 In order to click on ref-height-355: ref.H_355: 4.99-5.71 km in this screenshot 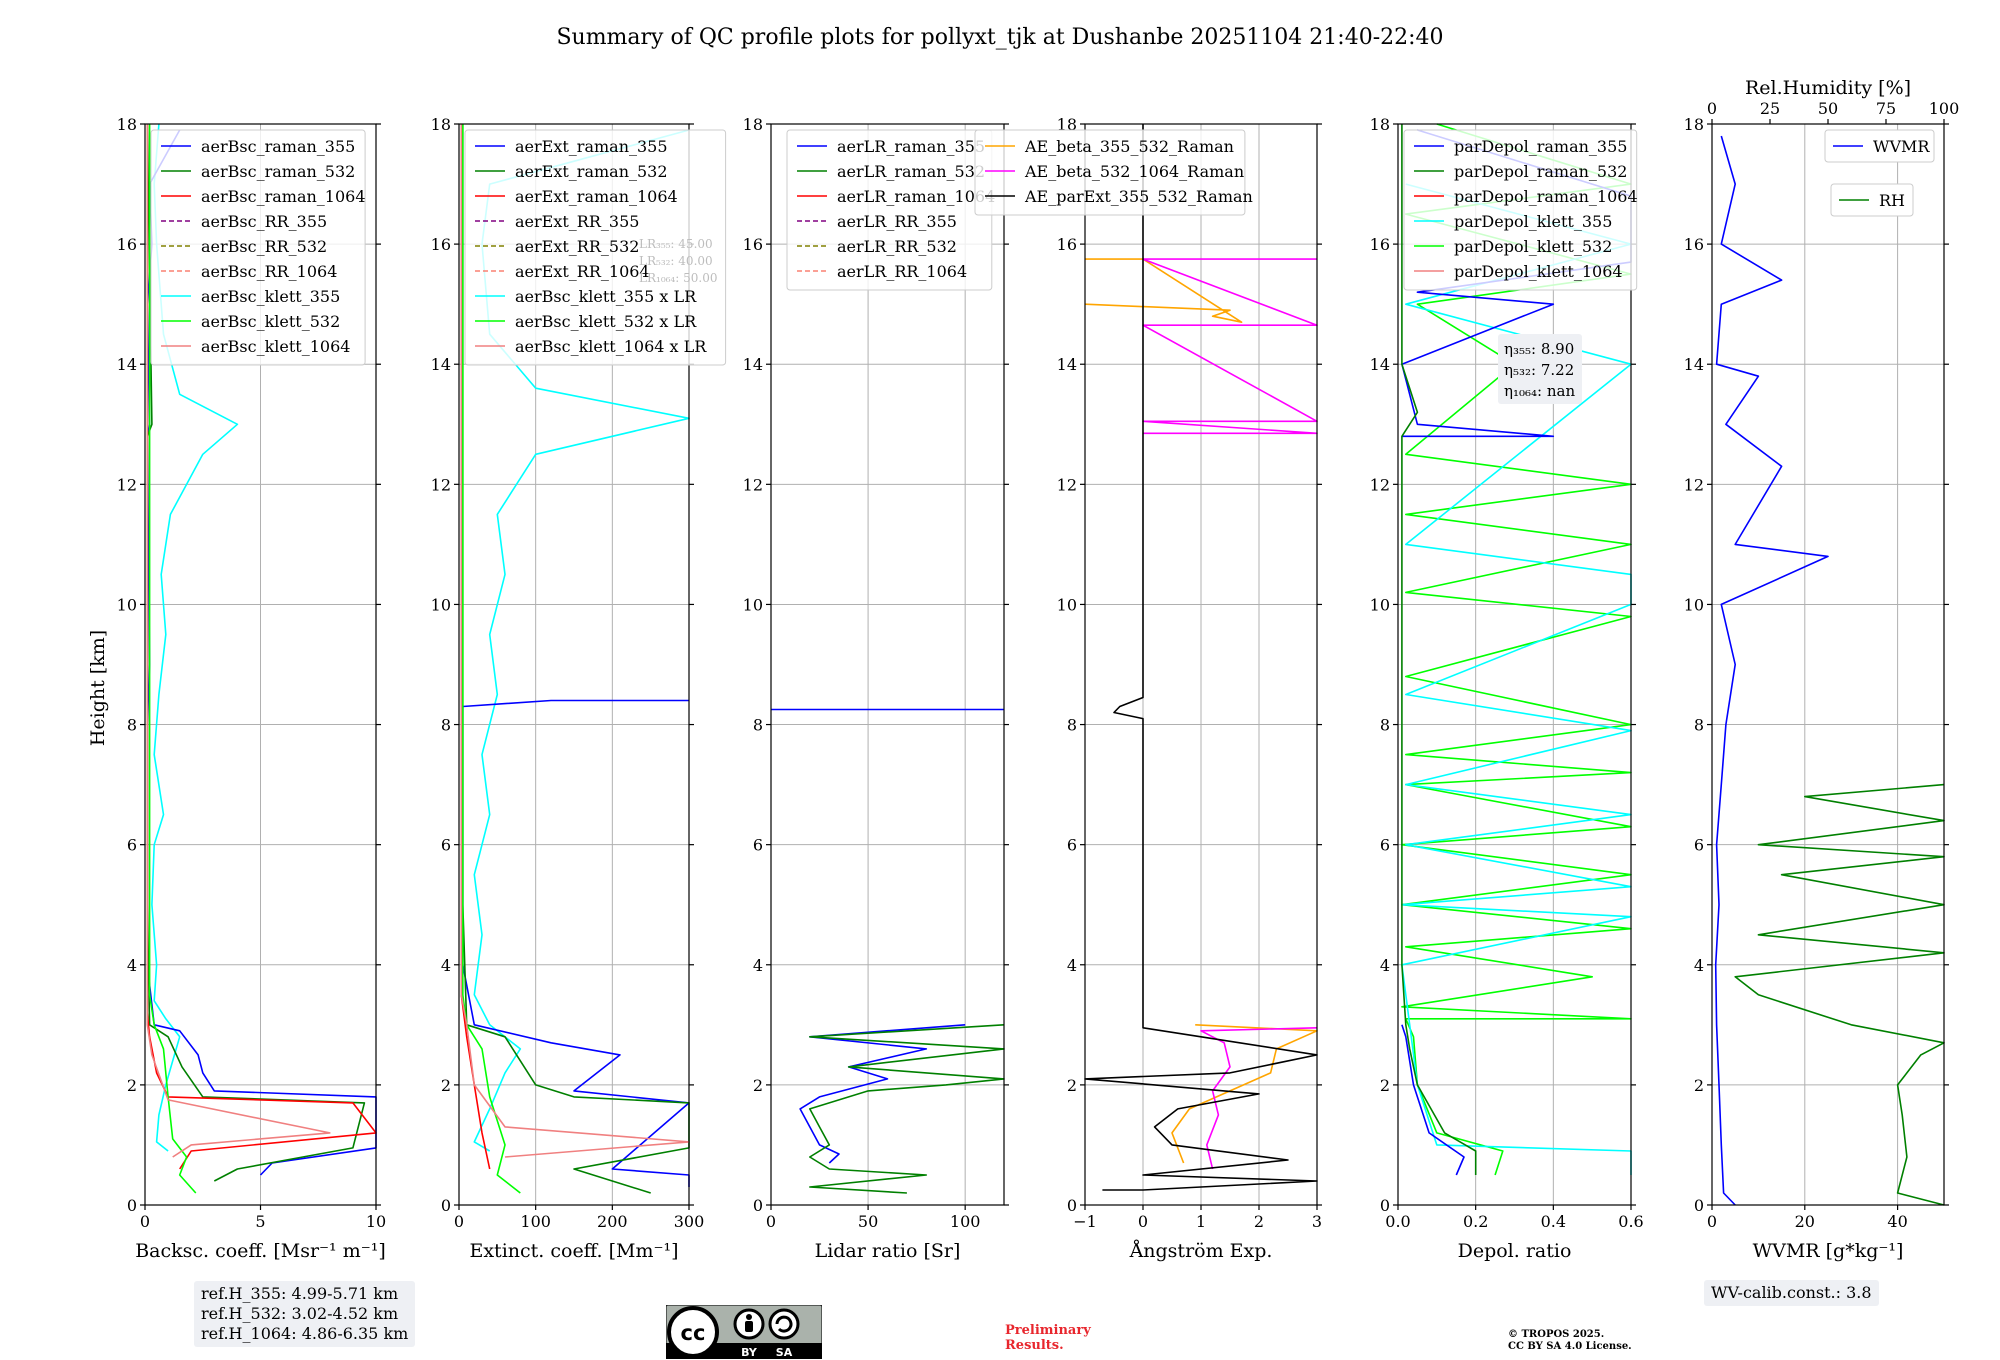, I will do `click(300, 1293)`.